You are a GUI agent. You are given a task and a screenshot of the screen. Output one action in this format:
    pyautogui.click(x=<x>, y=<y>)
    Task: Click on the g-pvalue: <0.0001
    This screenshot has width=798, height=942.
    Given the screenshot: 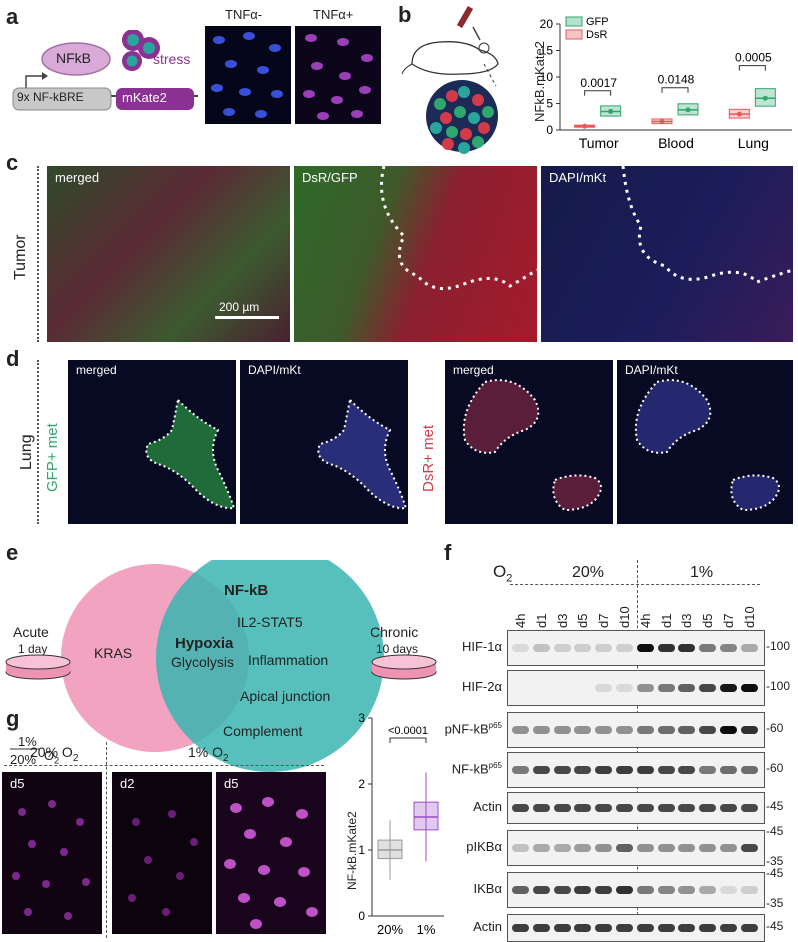 What is the action you would take?
    pyautogui.click(x=408, y=731)
    